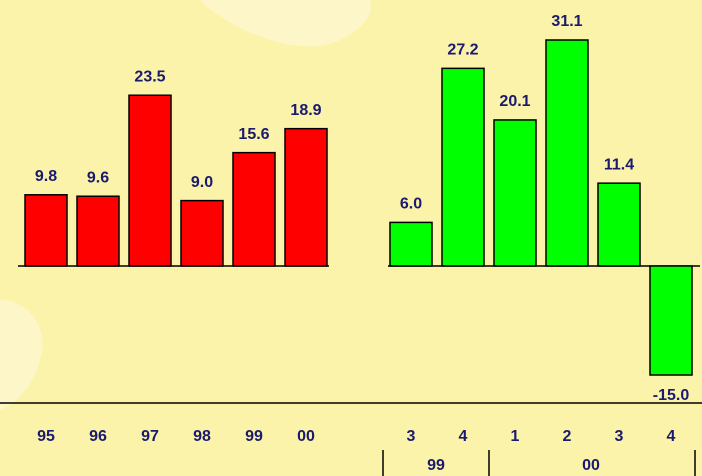  I want to click on group-label: 00, so click(591, 465).